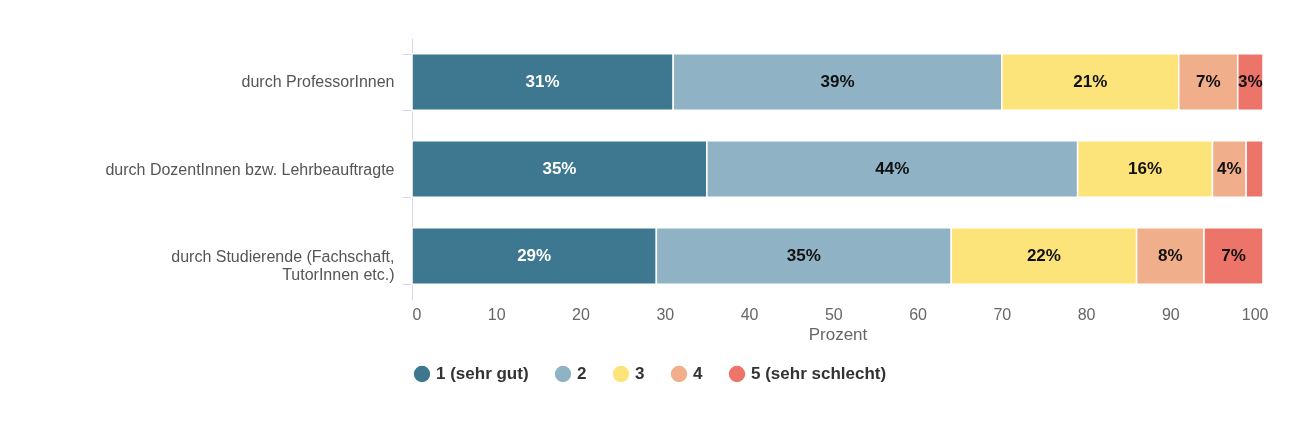 This screenshot has height=436, width=1309. What do you see at coordinates (749, 314) in the screenshot?
I see `x-tick-label: 40` at bounding box center [749, 314].